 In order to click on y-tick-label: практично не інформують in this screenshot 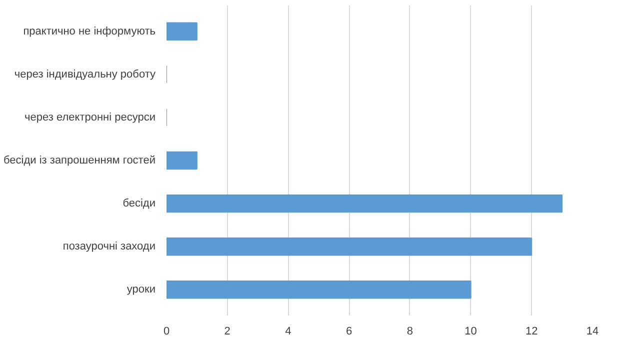, I will do `click(89, 31)`.